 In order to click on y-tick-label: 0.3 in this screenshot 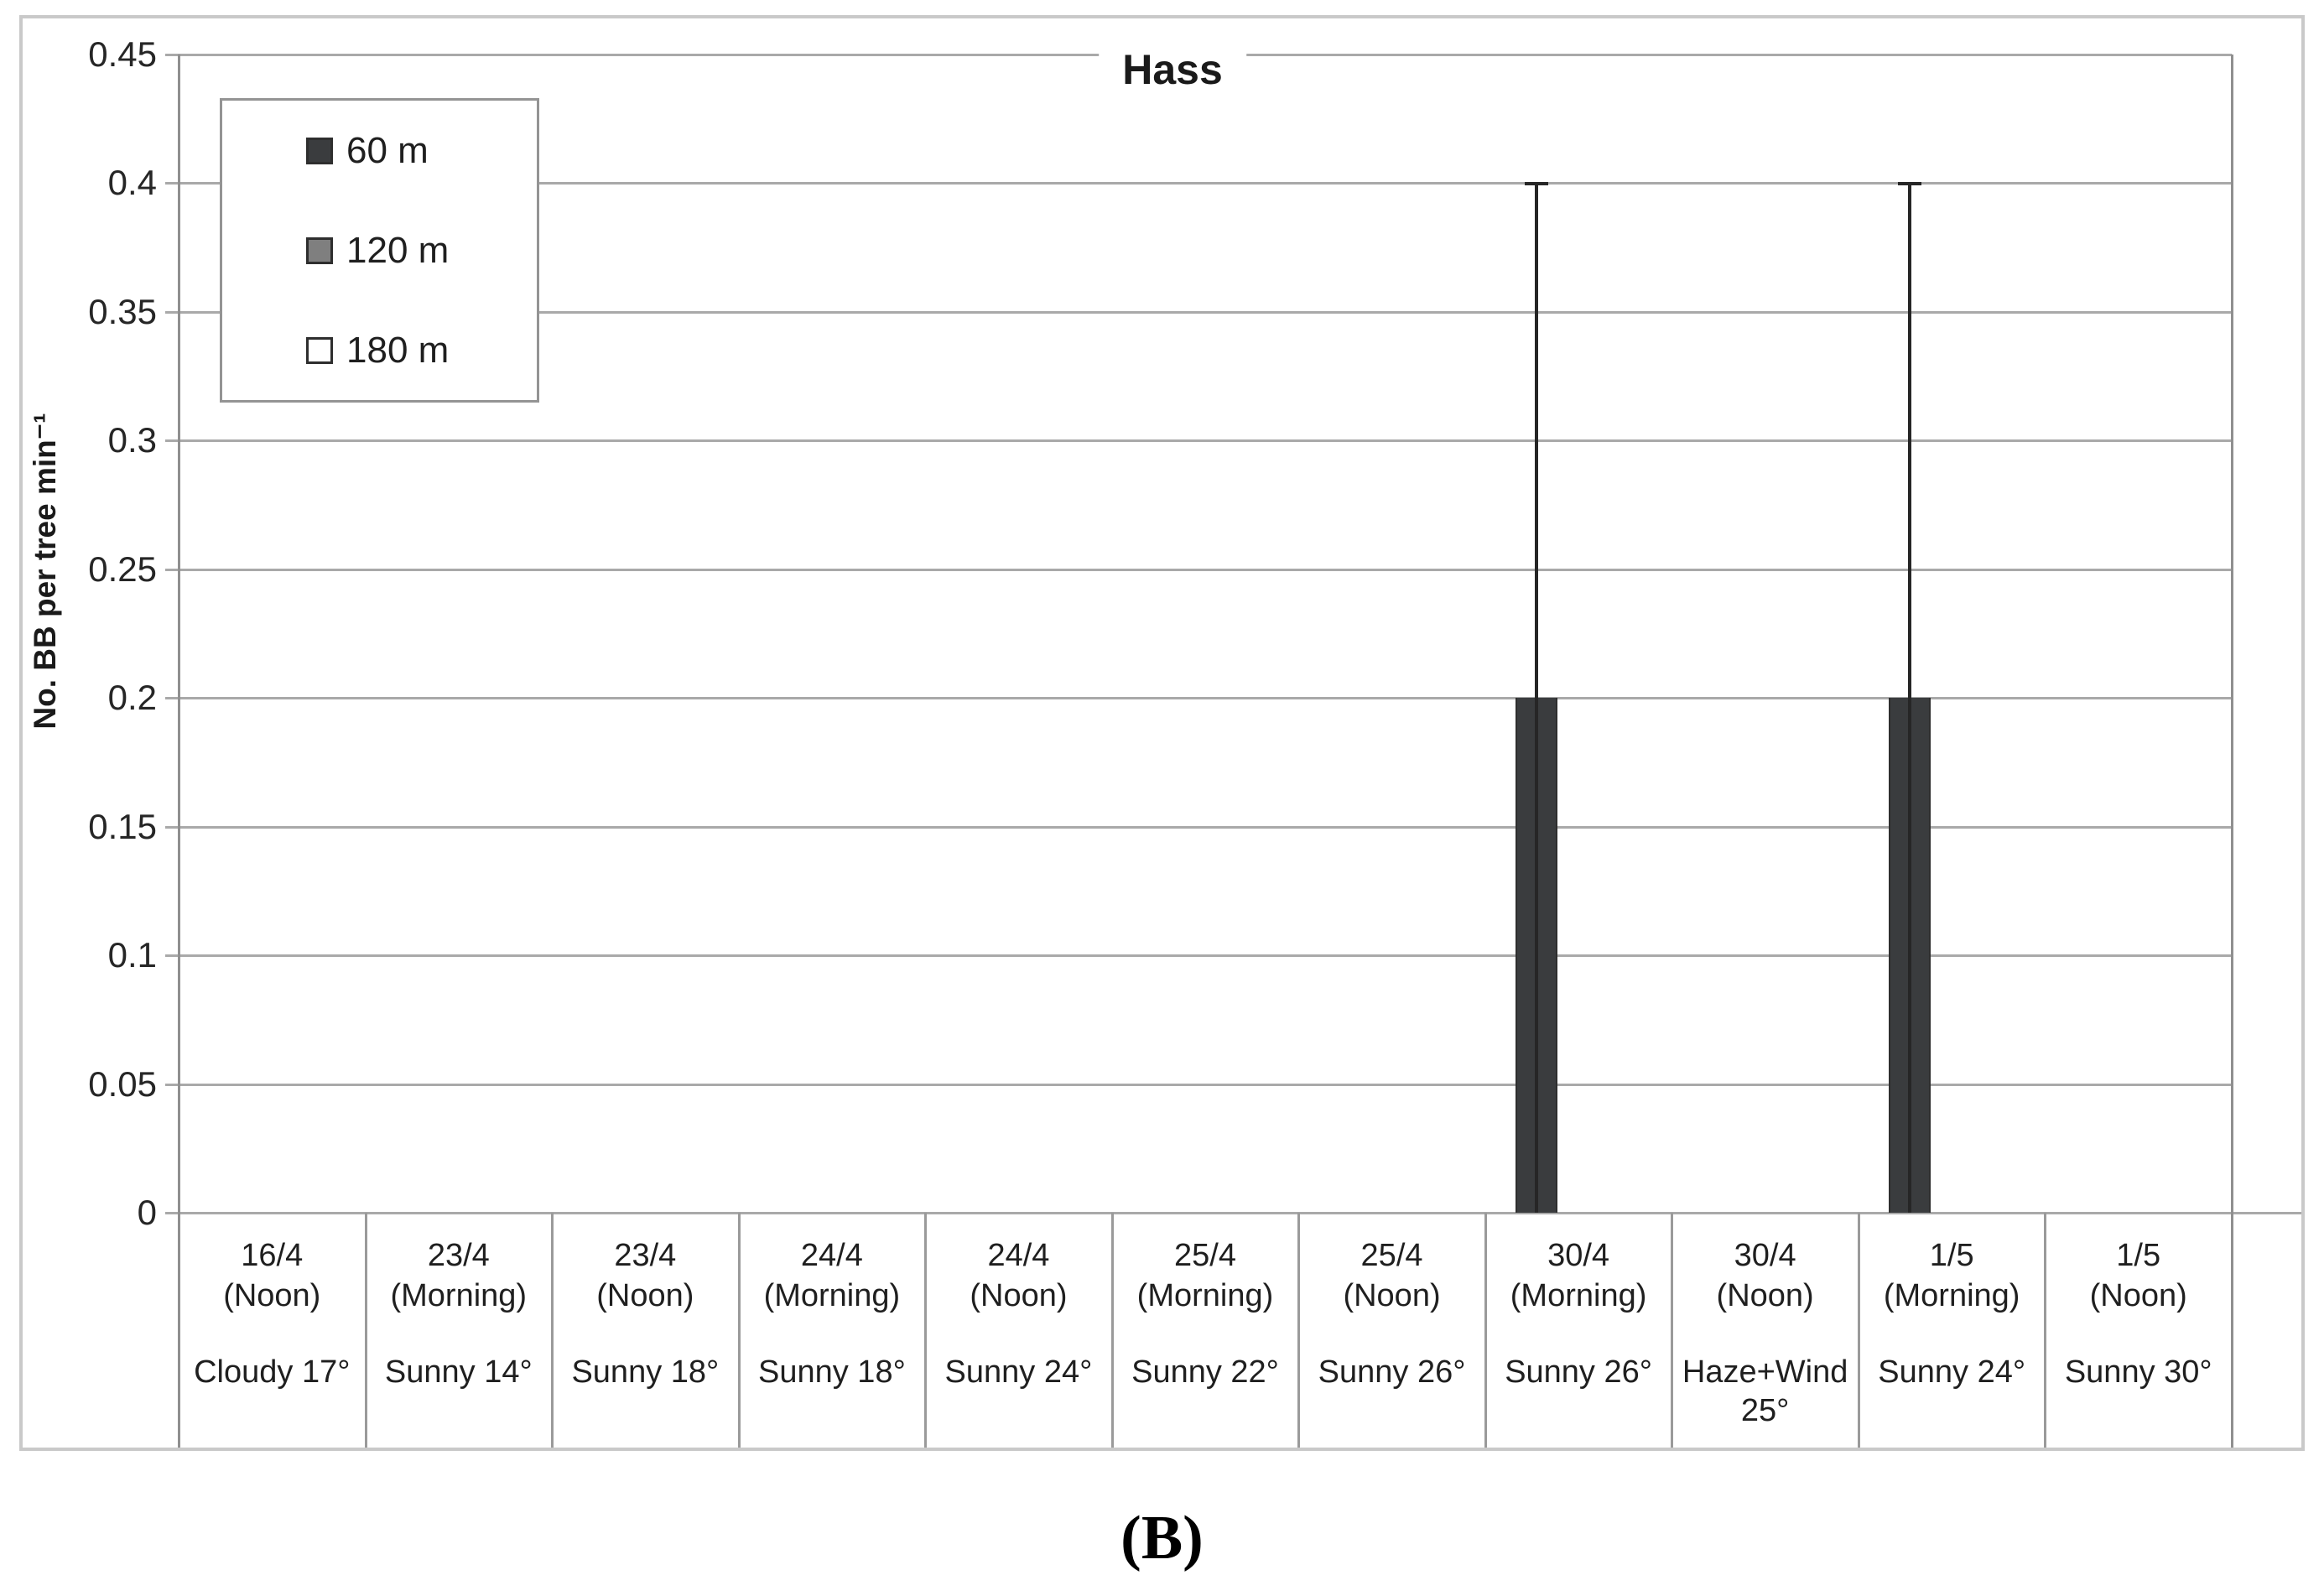, I will do `click(132, 440)`.